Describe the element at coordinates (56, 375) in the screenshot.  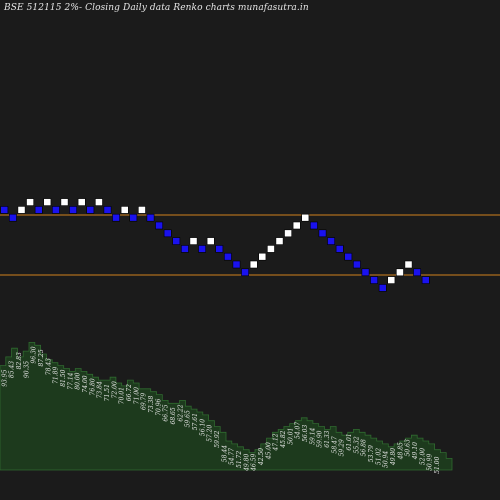
I see `bar-value-label: 71.89` at that location.